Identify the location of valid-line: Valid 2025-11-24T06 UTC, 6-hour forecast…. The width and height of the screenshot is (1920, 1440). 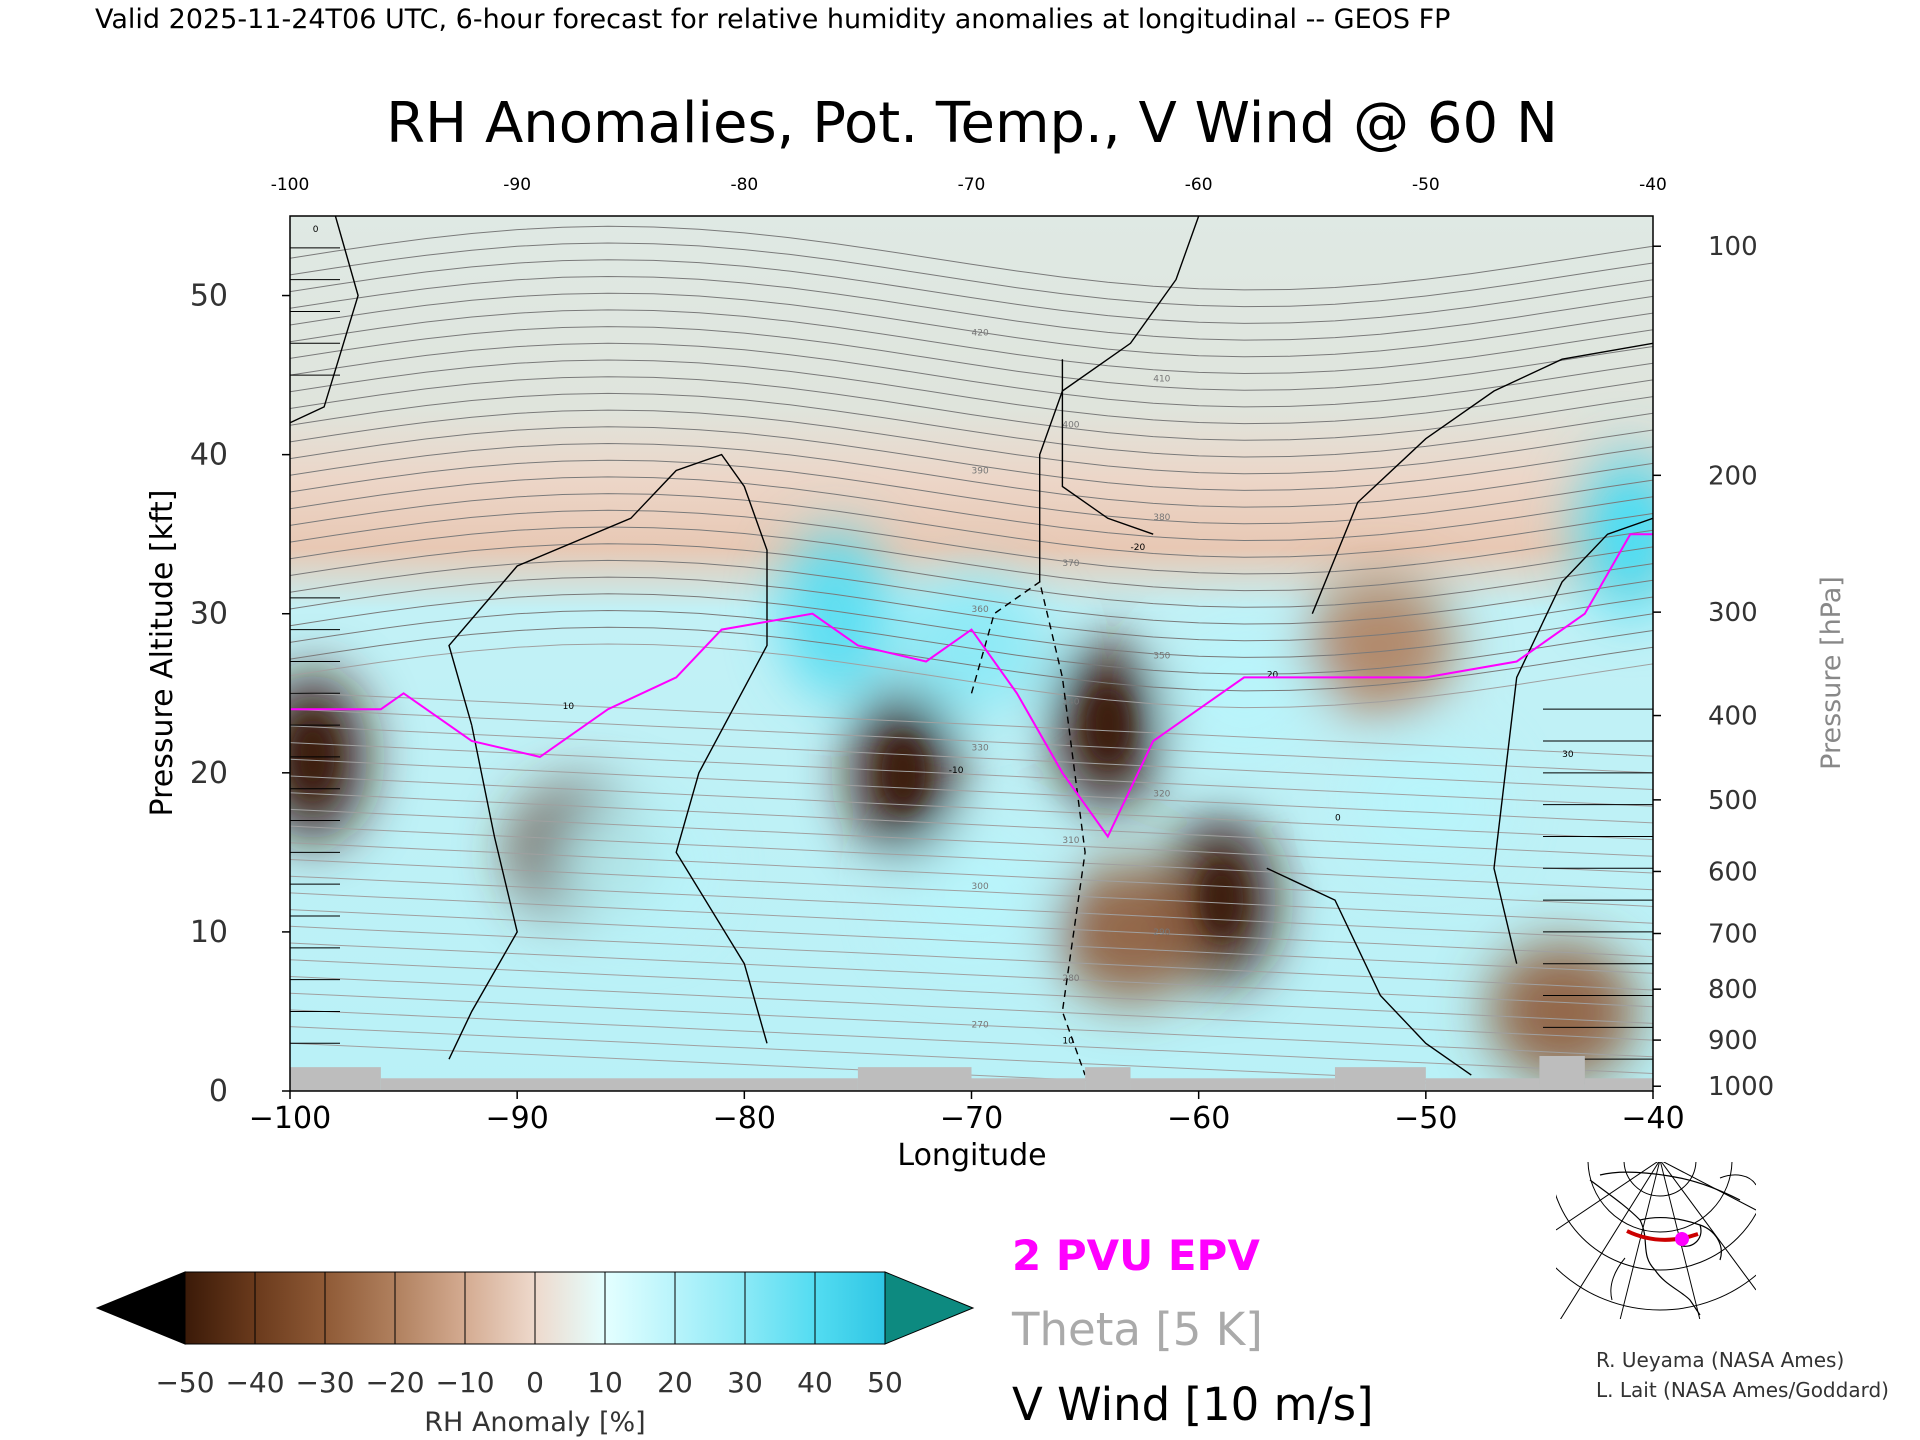
(772, 19).